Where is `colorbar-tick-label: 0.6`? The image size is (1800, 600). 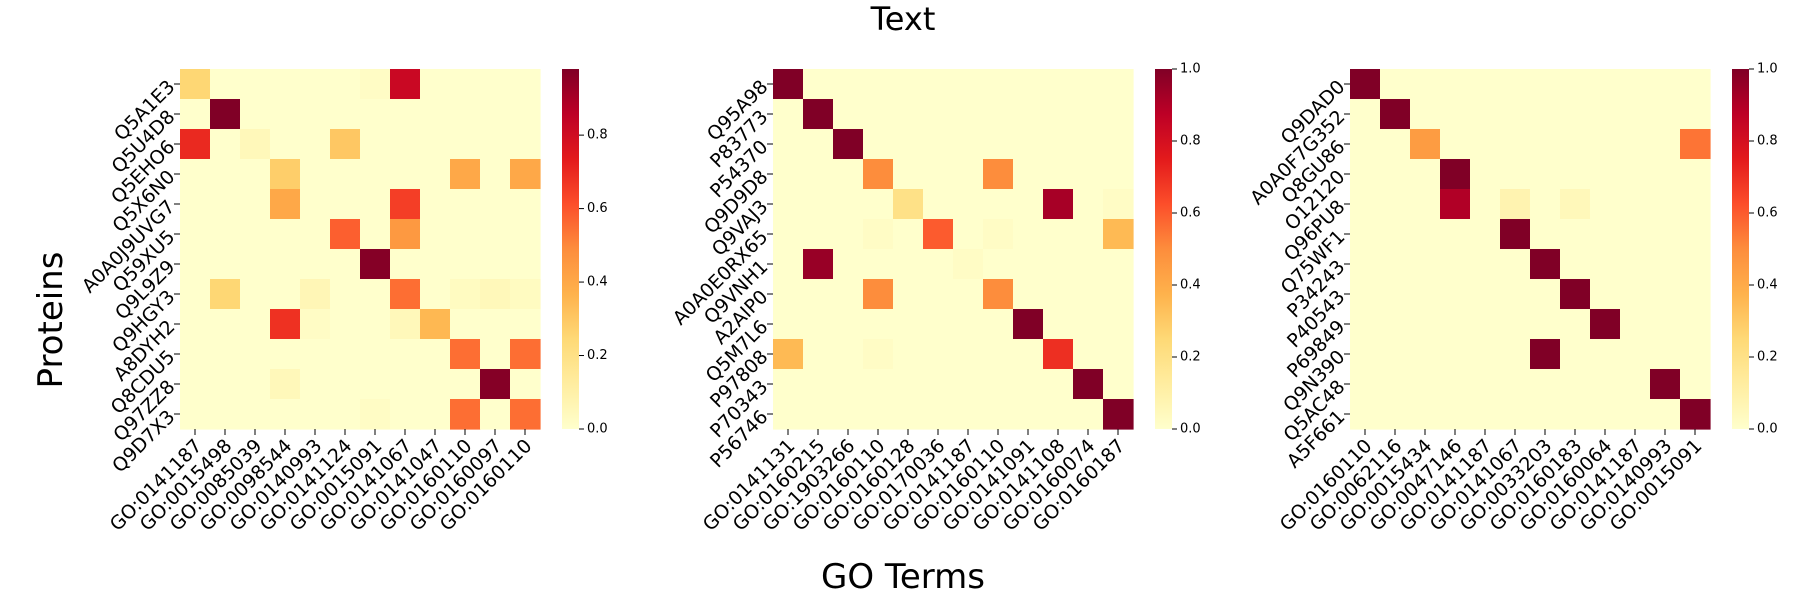 colorbar-tick-label: 0.6 is located at coordinates (1767, 213).